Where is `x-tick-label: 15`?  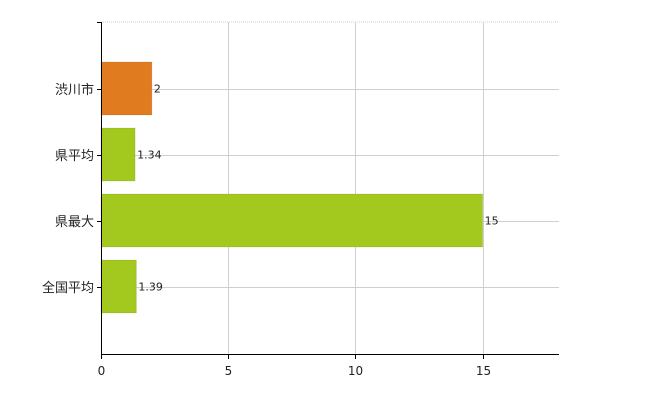
x-tick-label: 15 is located at coordinates (483, 371).